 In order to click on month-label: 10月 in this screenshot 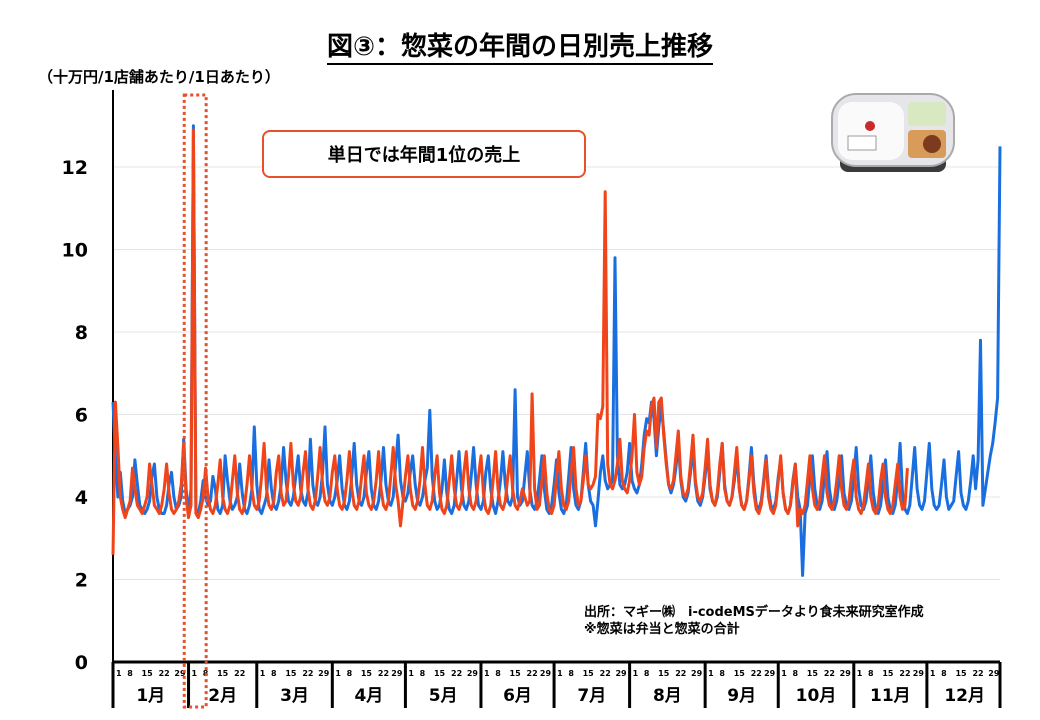, I will do `click(816, 696)`.